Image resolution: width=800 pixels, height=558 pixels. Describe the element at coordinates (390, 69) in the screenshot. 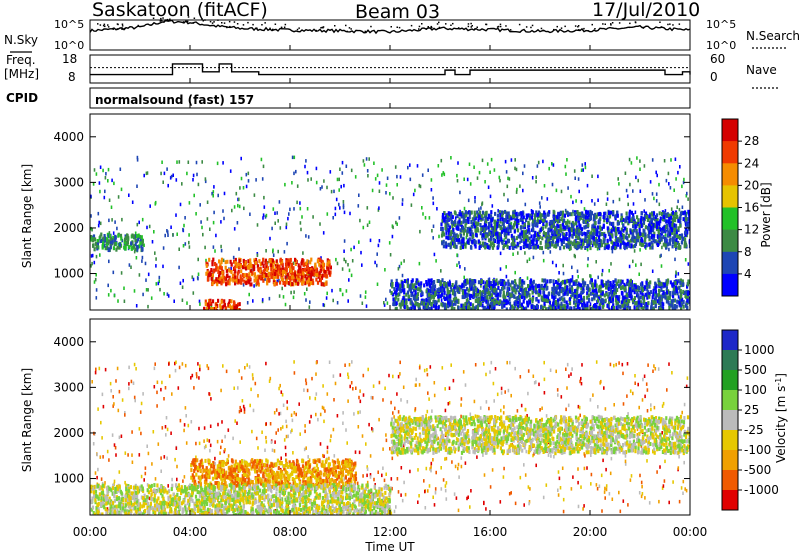

I see `frequency-line` at that location.